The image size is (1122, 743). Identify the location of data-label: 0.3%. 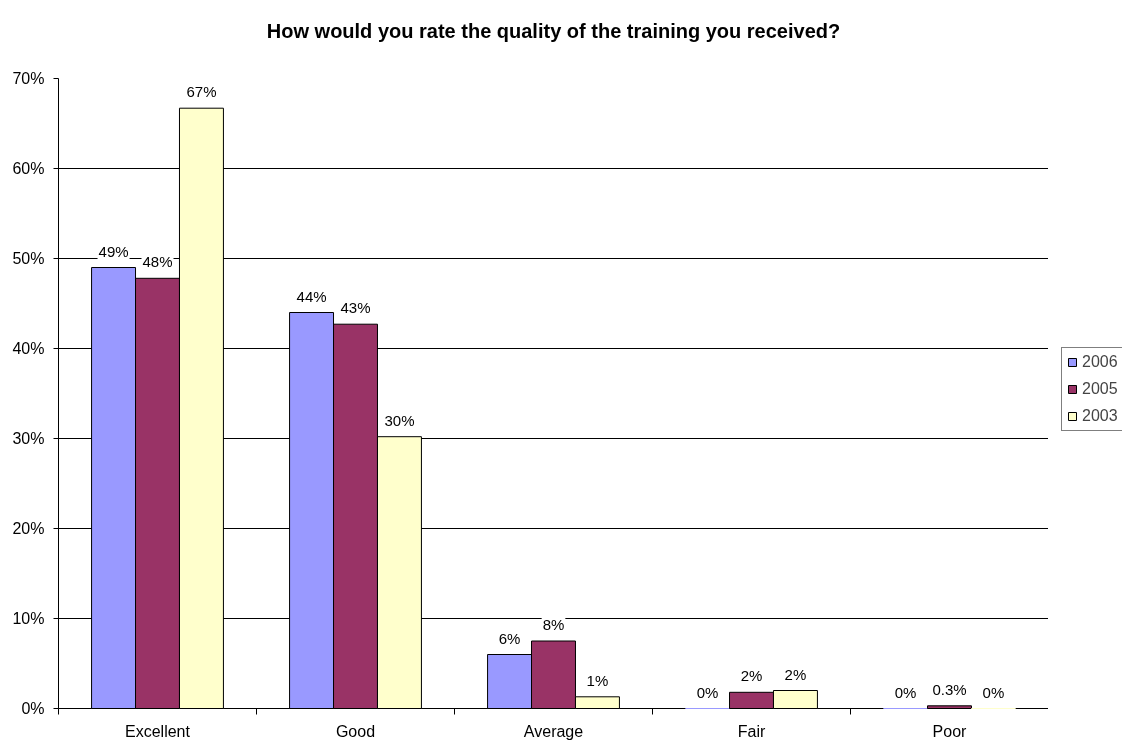
(949, 689).